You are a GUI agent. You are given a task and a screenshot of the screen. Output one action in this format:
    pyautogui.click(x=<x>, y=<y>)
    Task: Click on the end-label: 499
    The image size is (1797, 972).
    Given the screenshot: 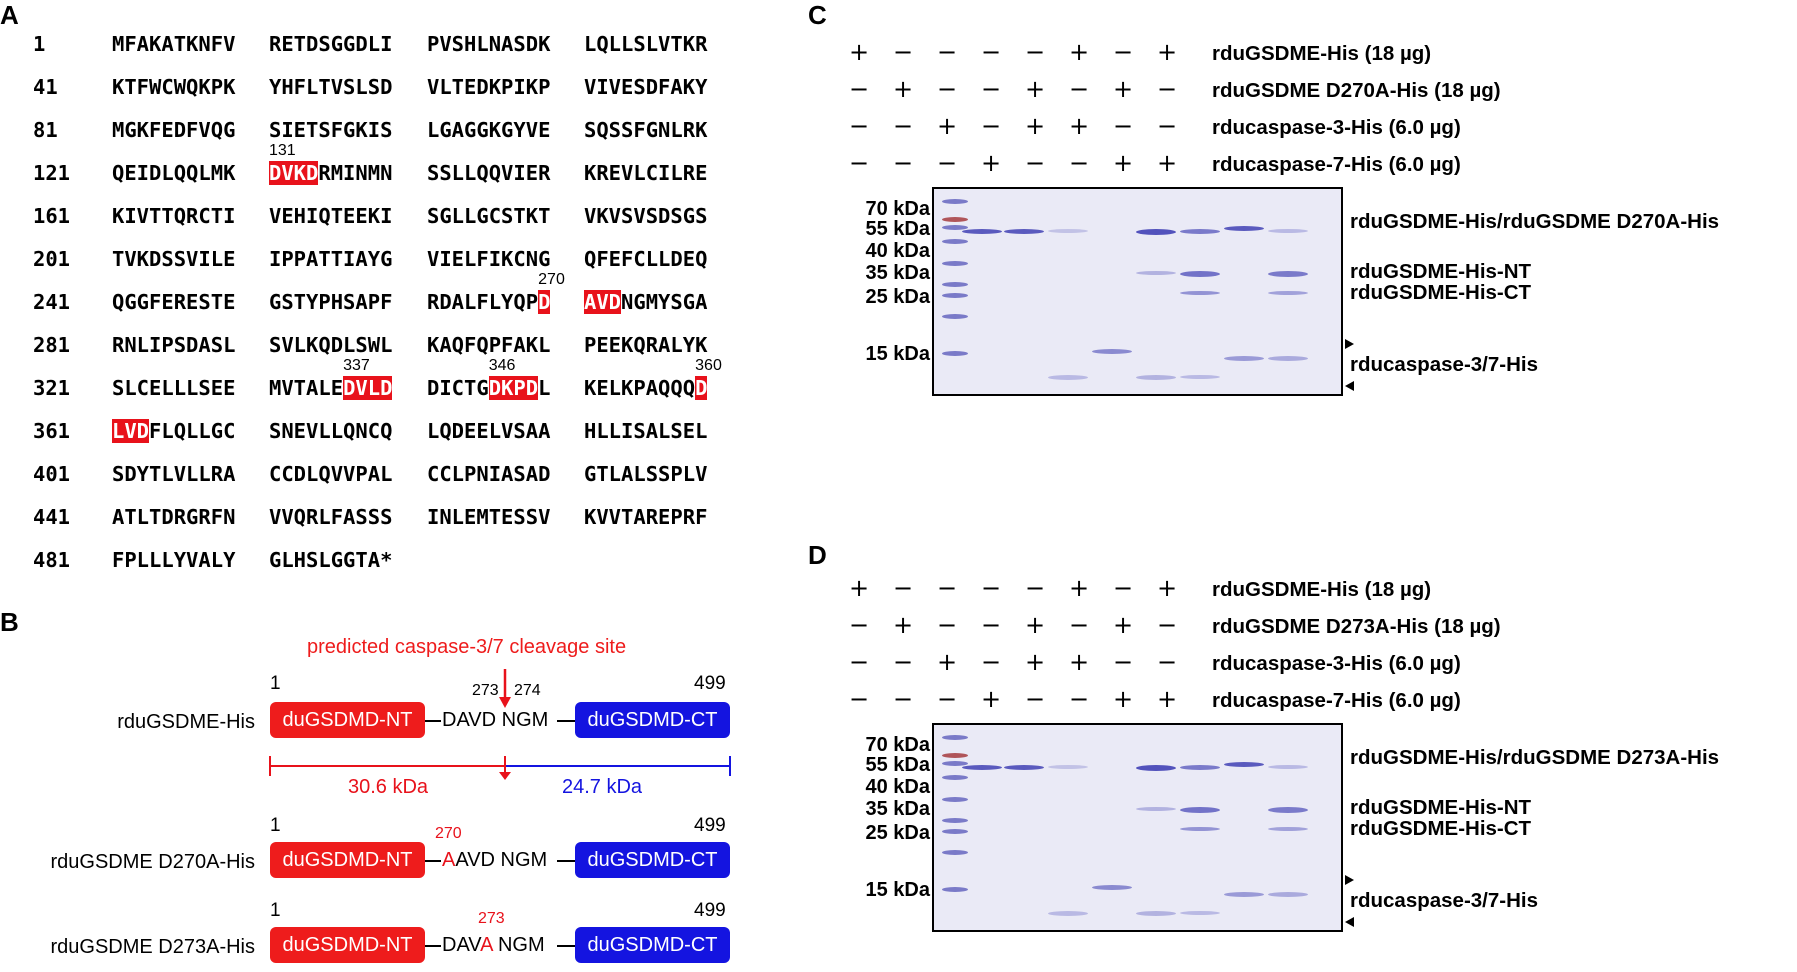 What is the action you would take?
    pyautogui.click(x=710, y=910)
    